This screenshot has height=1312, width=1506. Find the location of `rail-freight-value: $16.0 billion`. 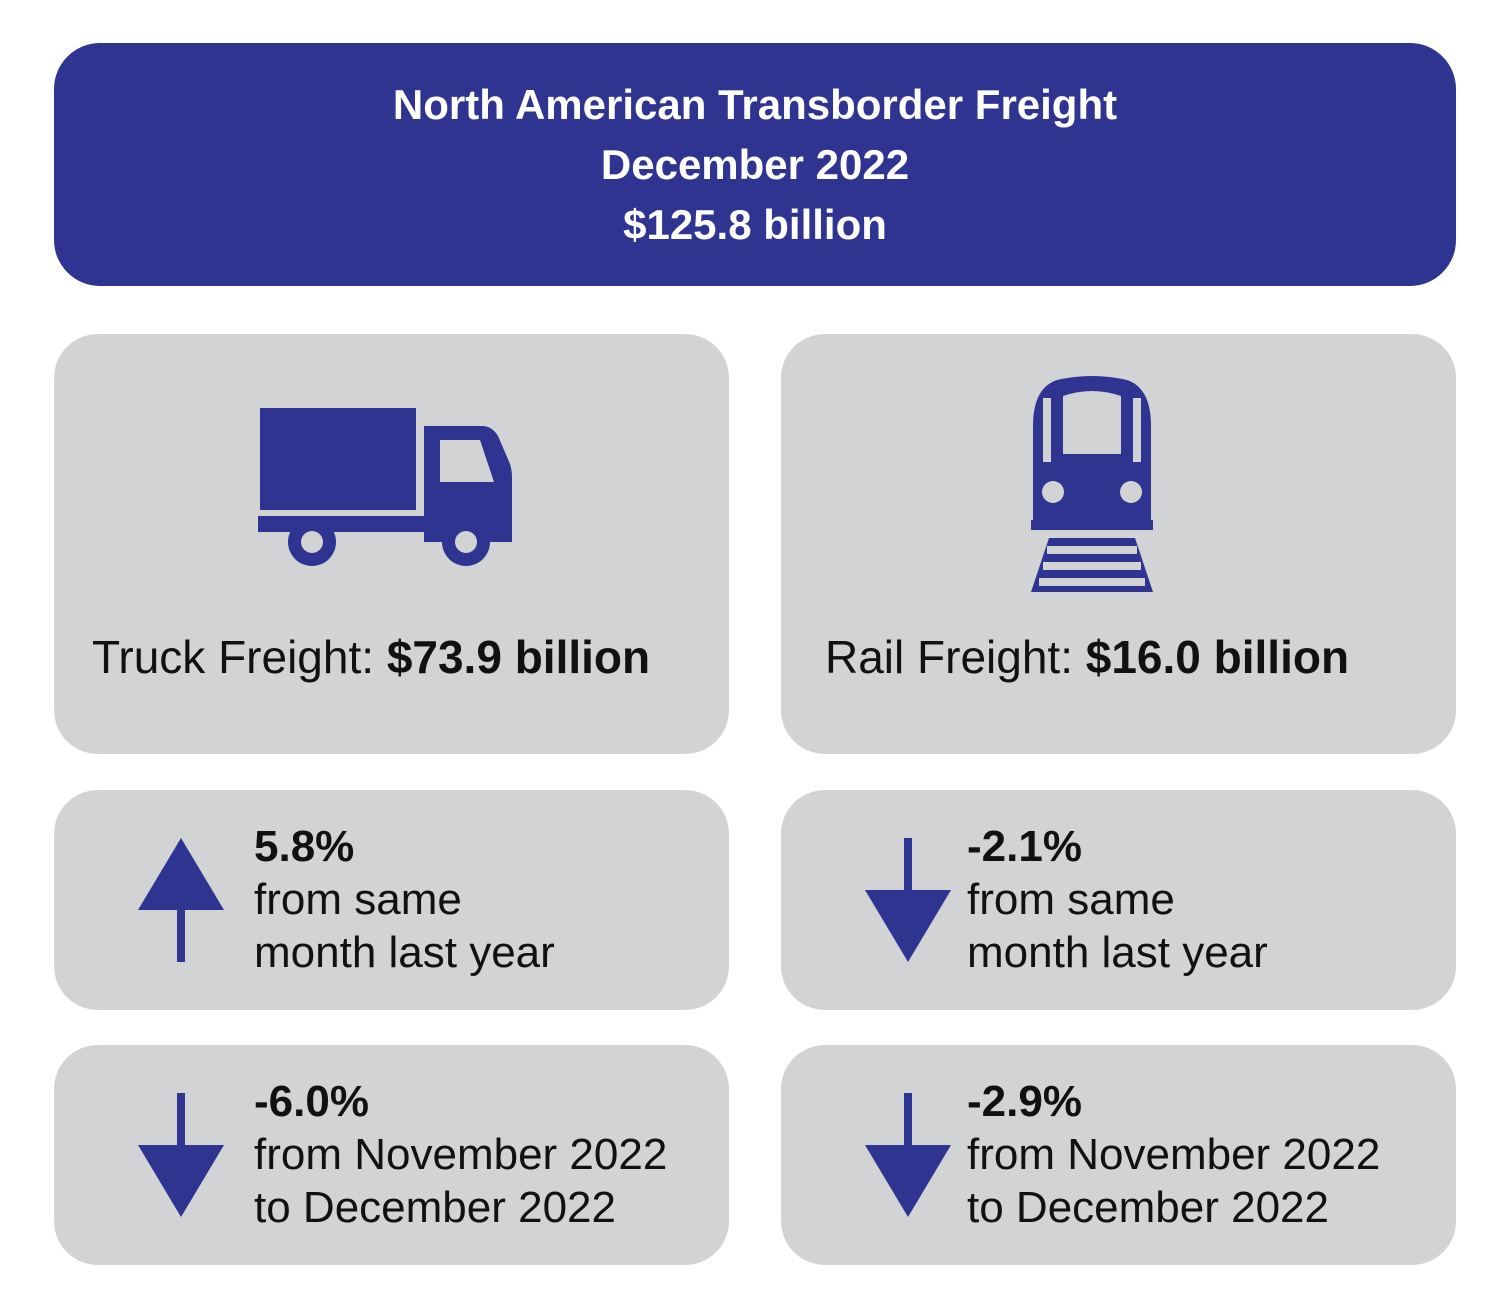

rail-freight-value: $16.0 billion is located at coordinates (1217, 657).